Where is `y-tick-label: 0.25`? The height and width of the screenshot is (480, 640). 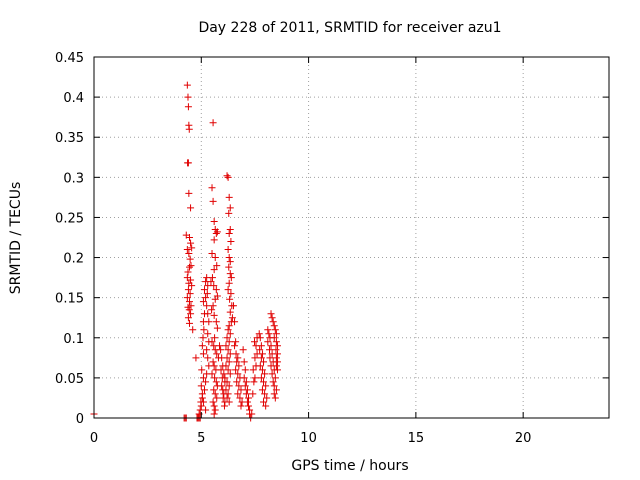 y-tick-label: 0.25 is located at coordinates (69, 218).